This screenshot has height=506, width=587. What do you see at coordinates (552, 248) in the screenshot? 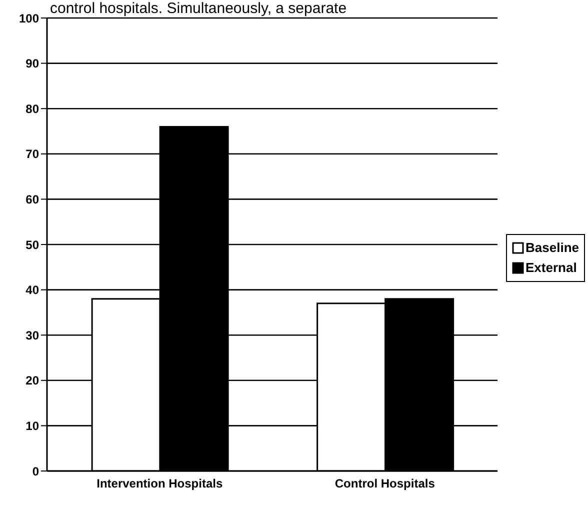
I see `legend-label: Baseline` at bounding box center [552, 248].